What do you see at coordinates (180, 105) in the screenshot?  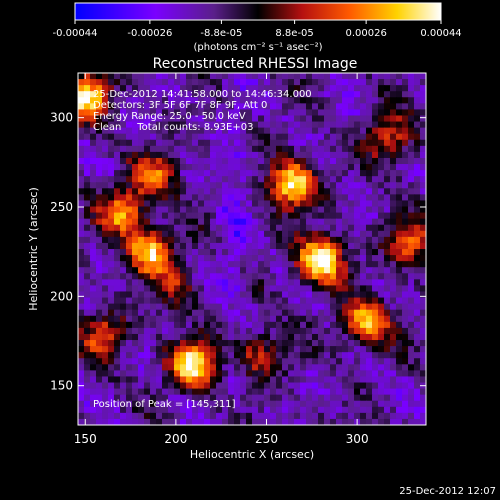 I see `annotation-detectors: Detectors: 3F 5F 6F 7F 8F 9F, Att 0` at bounding box center [180, 105].